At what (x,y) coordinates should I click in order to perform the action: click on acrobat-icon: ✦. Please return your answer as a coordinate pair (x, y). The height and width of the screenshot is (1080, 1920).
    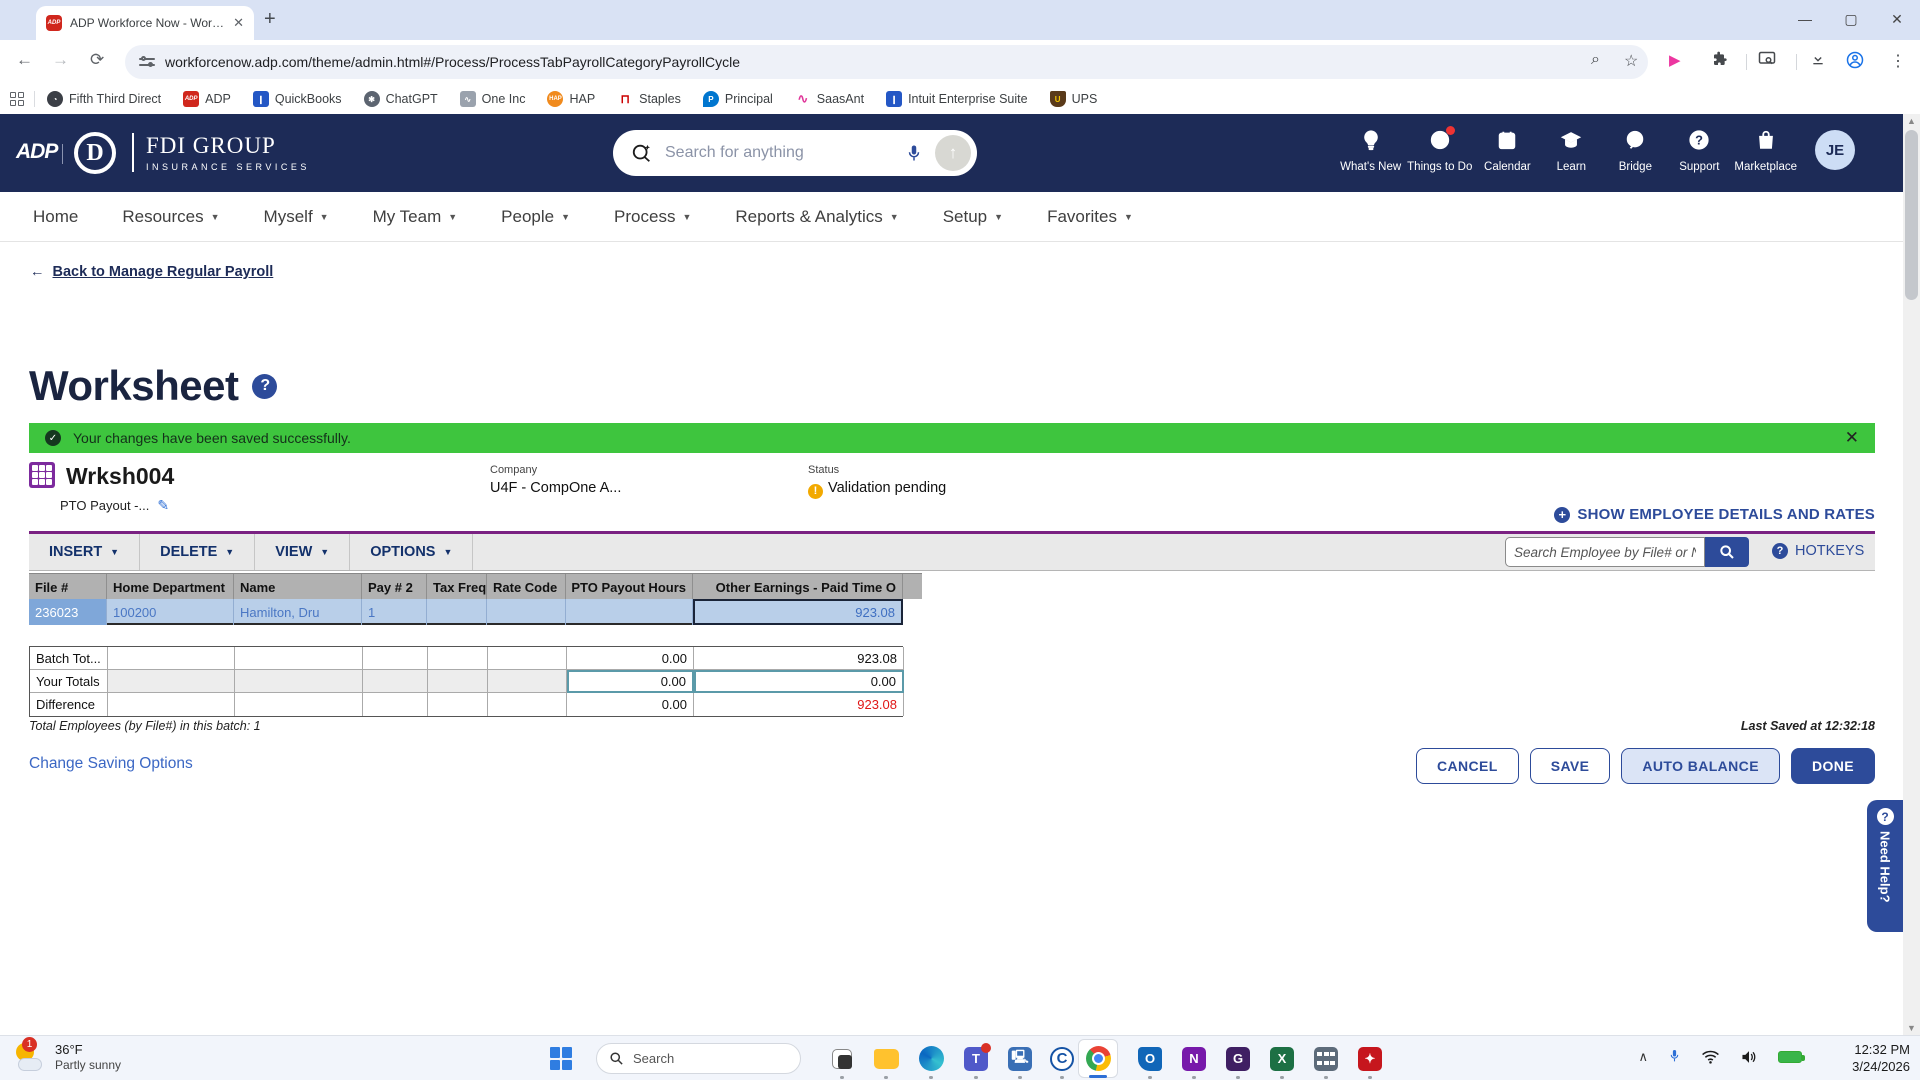
    Looking at the image, I should click on (1370, 1061).